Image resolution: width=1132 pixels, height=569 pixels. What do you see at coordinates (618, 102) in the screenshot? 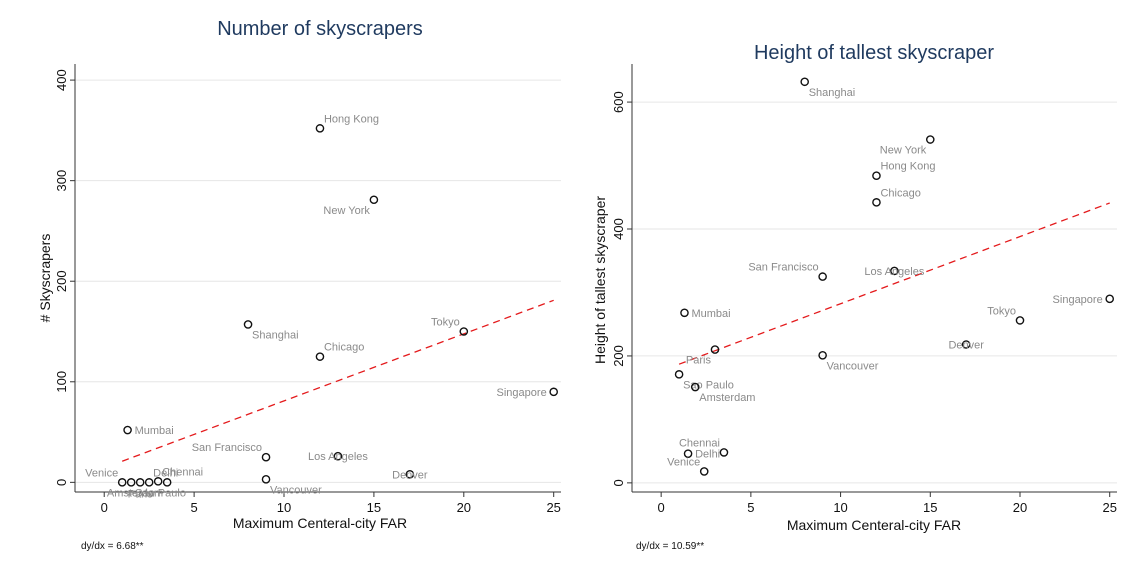
I see `y-tick-label: 600` at bounding box center [618, 102].